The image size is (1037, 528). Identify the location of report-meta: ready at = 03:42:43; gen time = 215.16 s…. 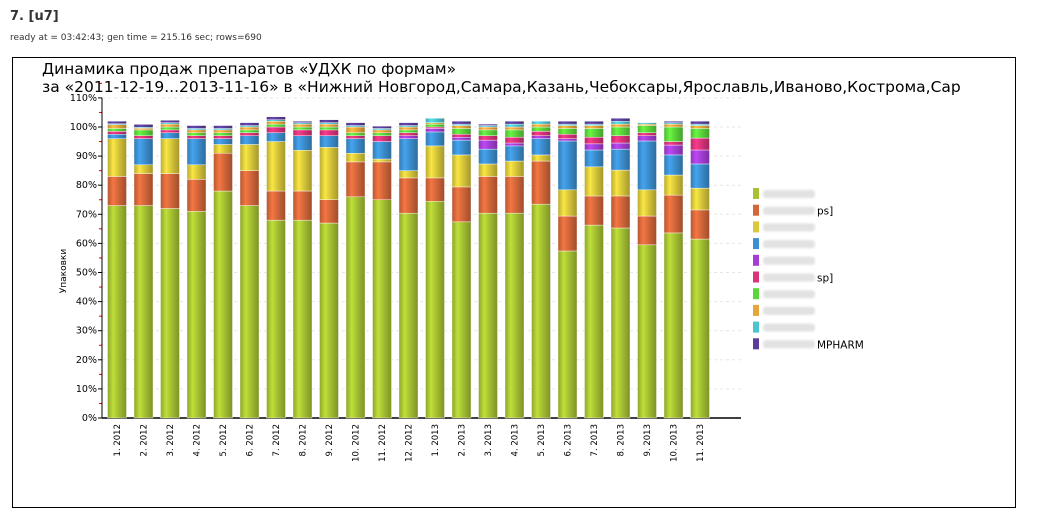
(136, 38).